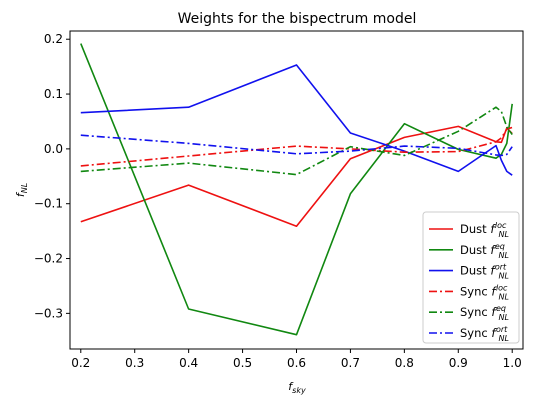 Image resolution: width=538 pixels, height=403 pixels. I want to click on y-tick-label: −0.3, so click(48, 313).